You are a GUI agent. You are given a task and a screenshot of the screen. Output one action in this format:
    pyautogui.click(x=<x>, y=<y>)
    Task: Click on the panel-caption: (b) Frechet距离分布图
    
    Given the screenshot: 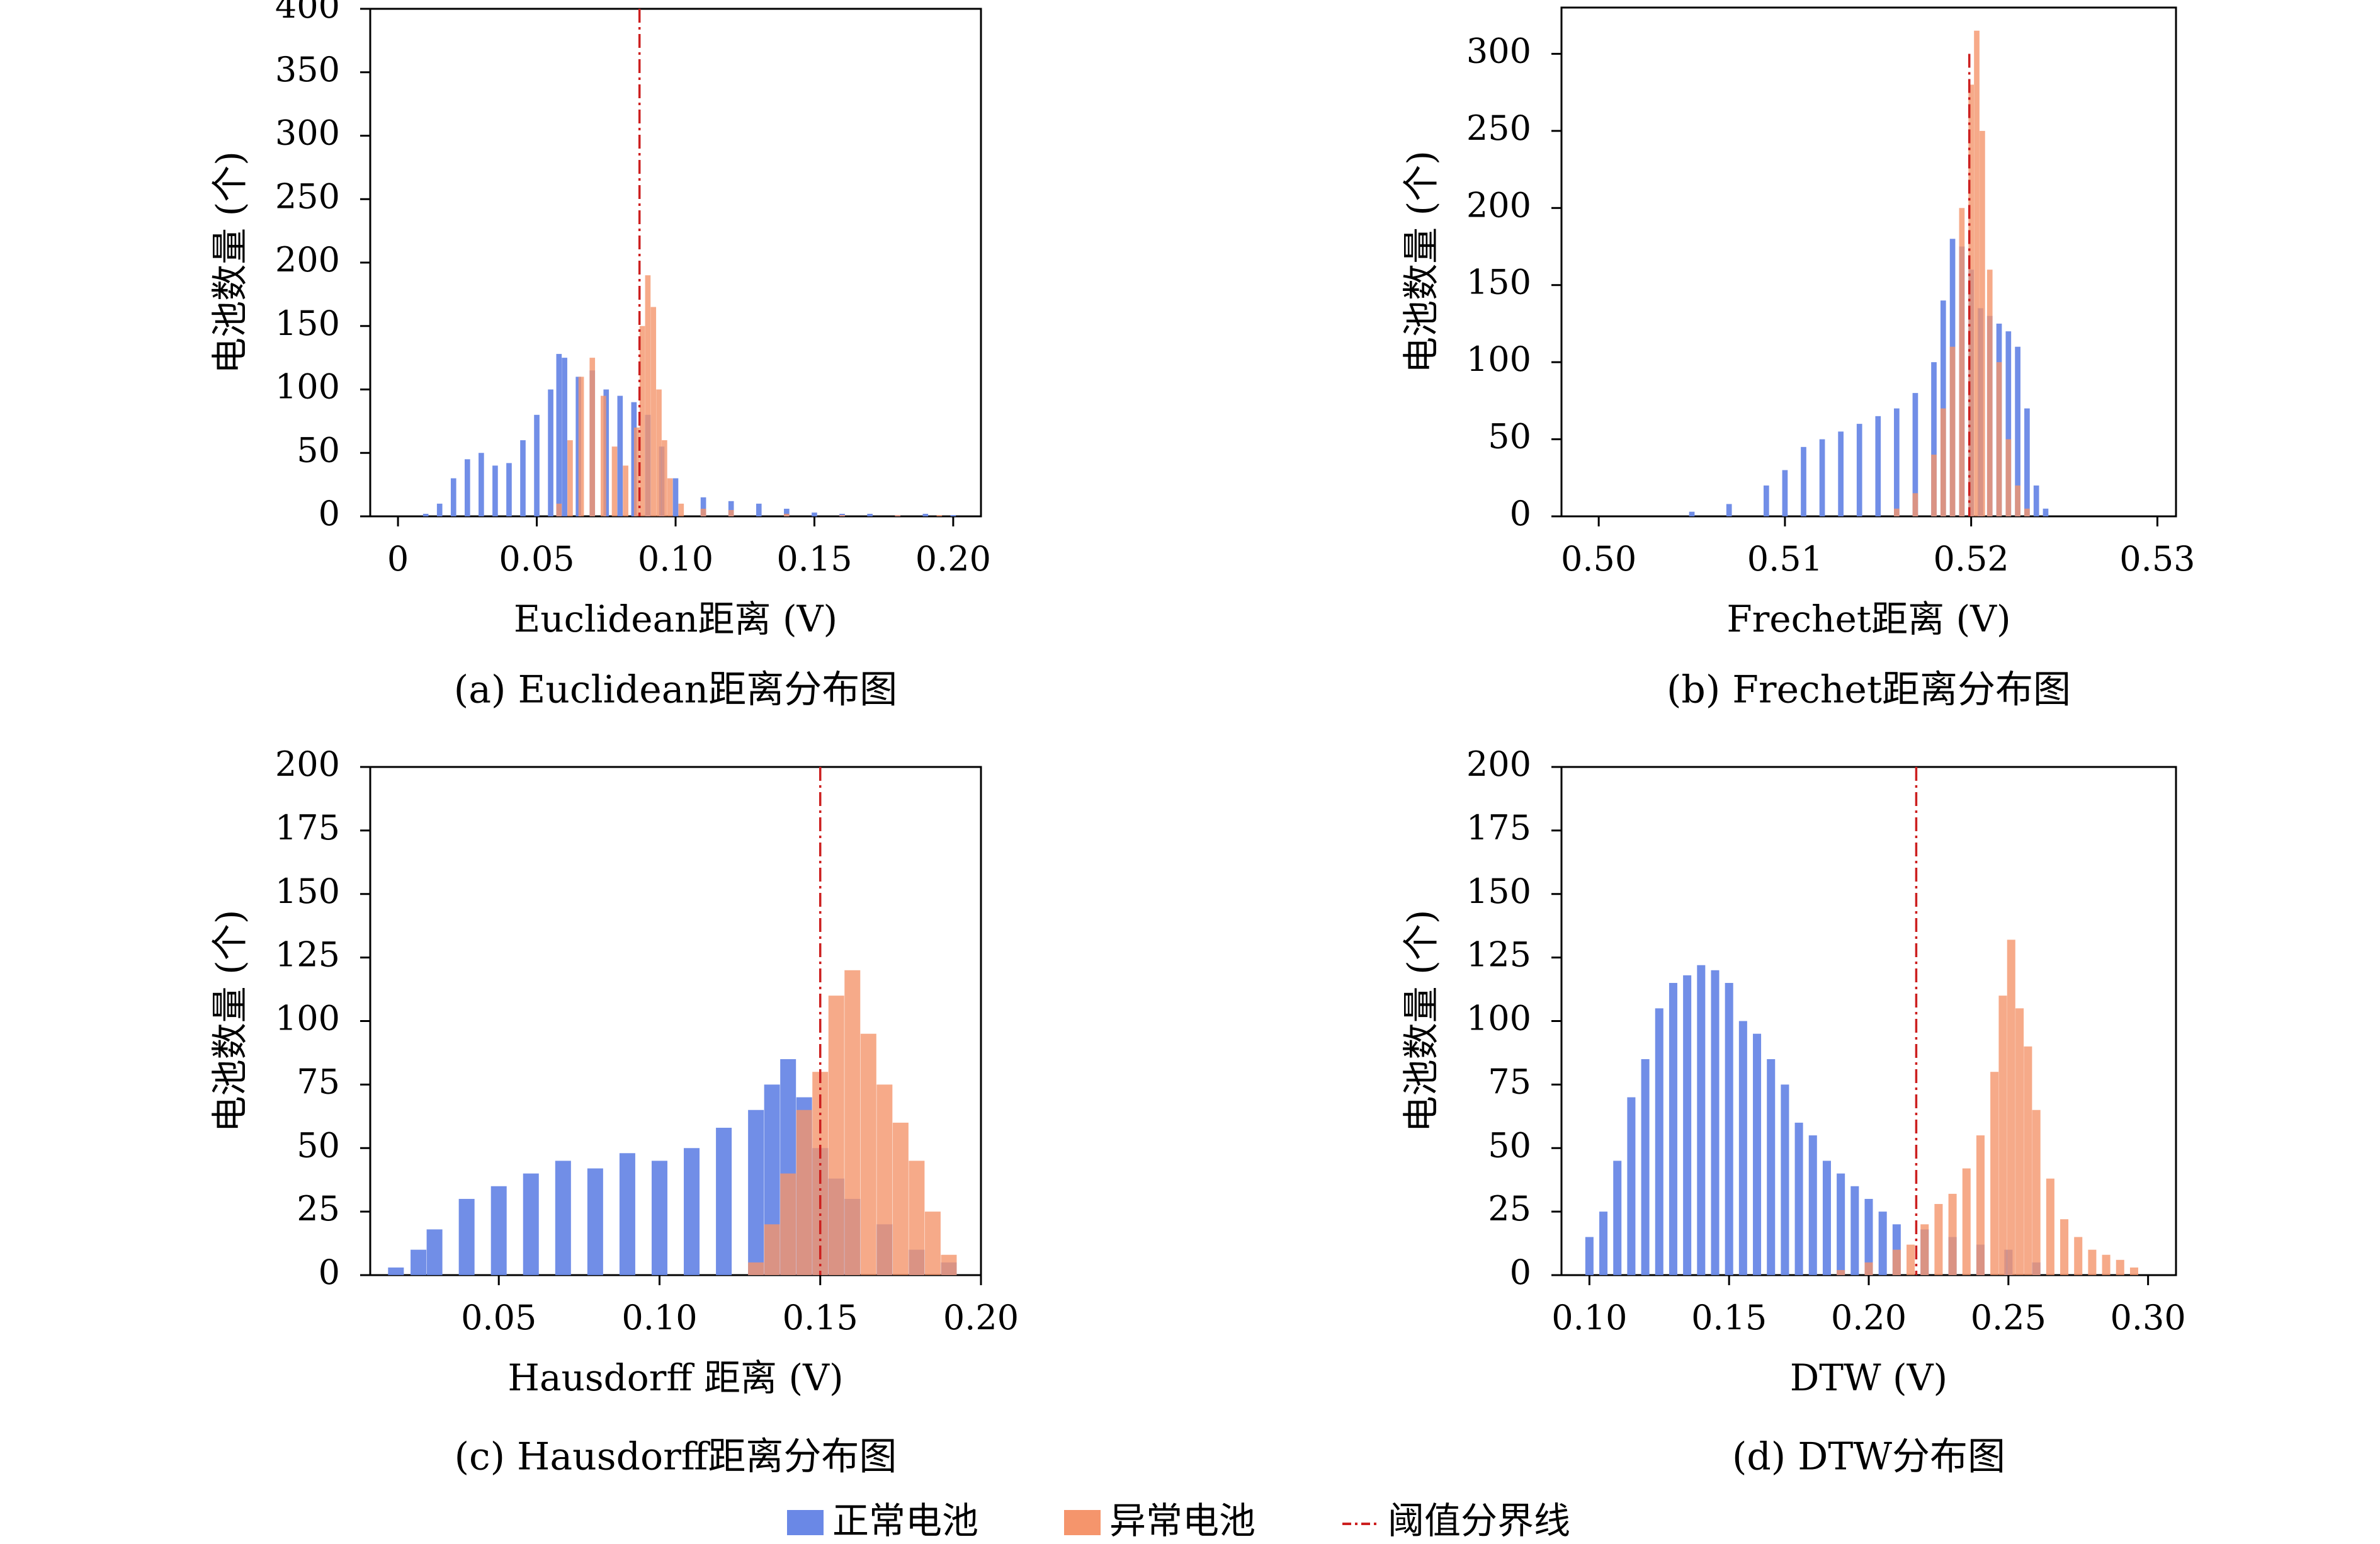 What is the action you would take?
    pyautogui.click(x=1869, y=690)
    